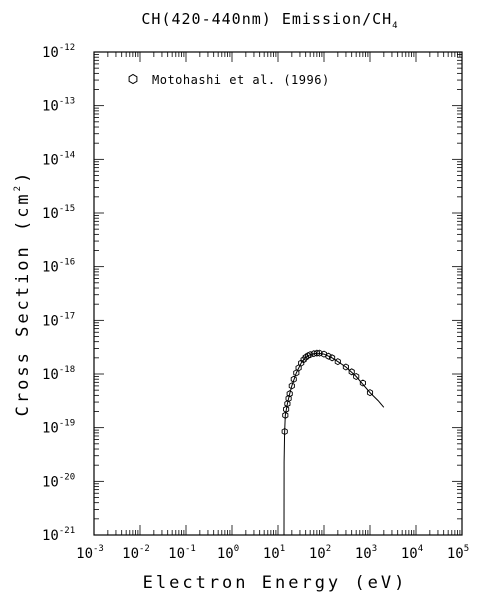 Image resolution: width=484 pixels, height=599 pixels. I want to click on x-axis-label: Electron Energy (eV), so click(275, 583).